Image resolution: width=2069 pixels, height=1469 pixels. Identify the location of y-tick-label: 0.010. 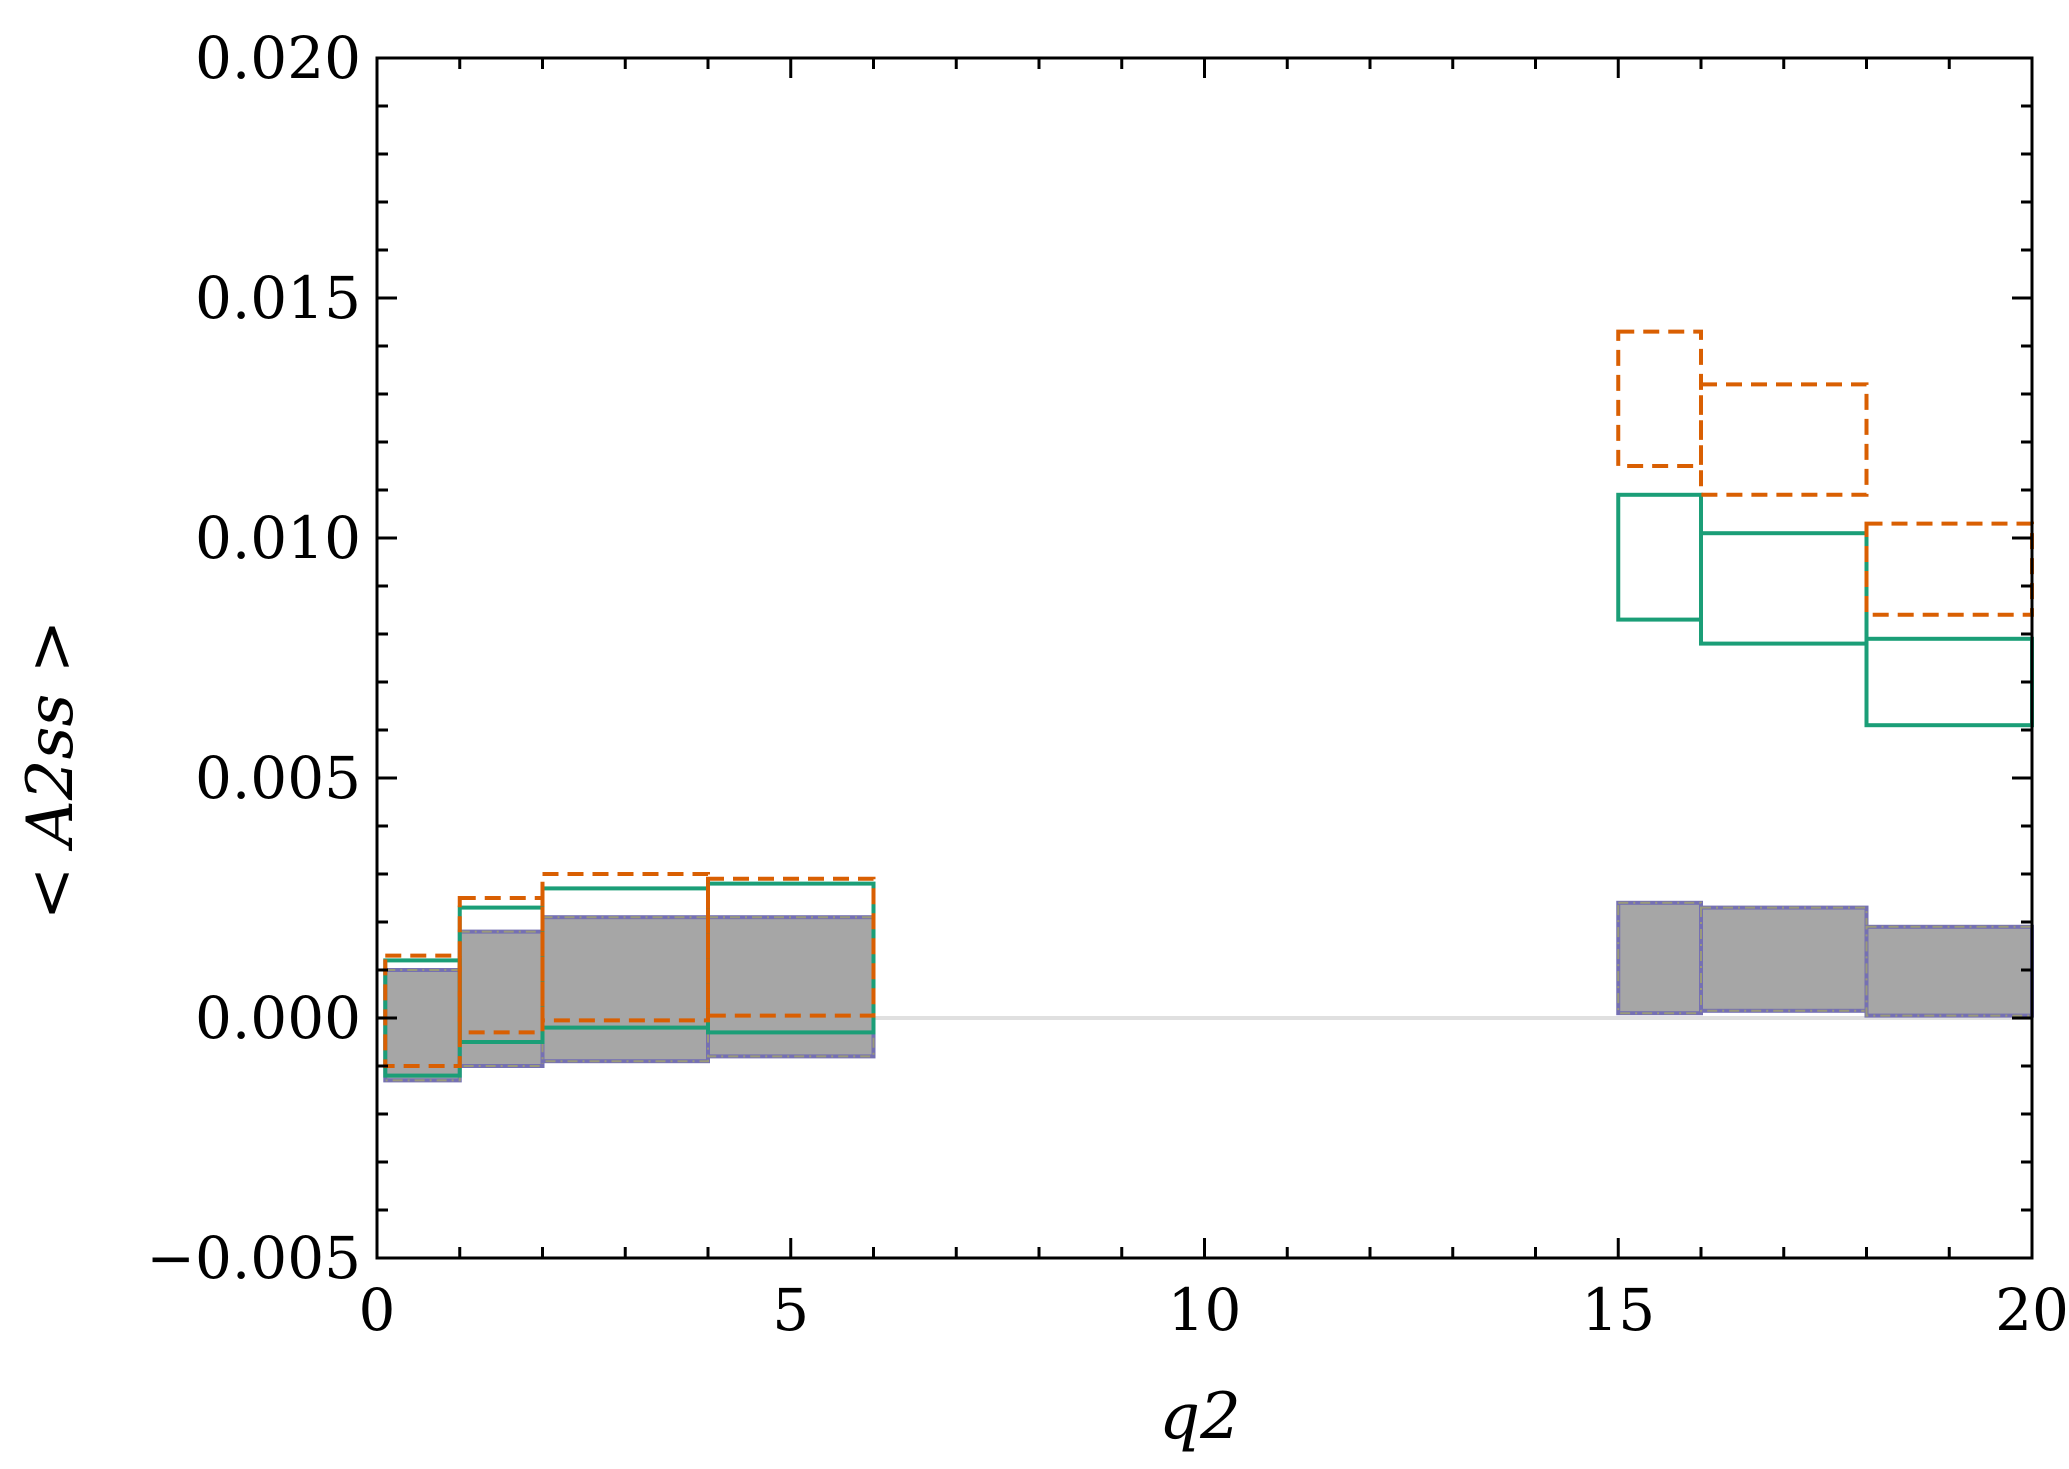
(278, 538).